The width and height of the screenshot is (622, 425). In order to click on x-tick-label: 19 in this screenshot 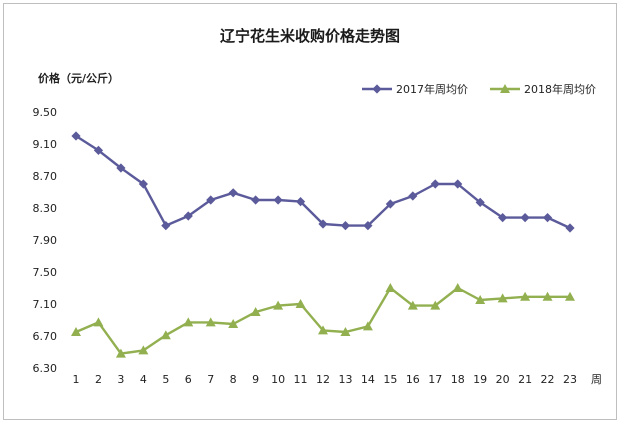, I will do `click(480, 379)`.